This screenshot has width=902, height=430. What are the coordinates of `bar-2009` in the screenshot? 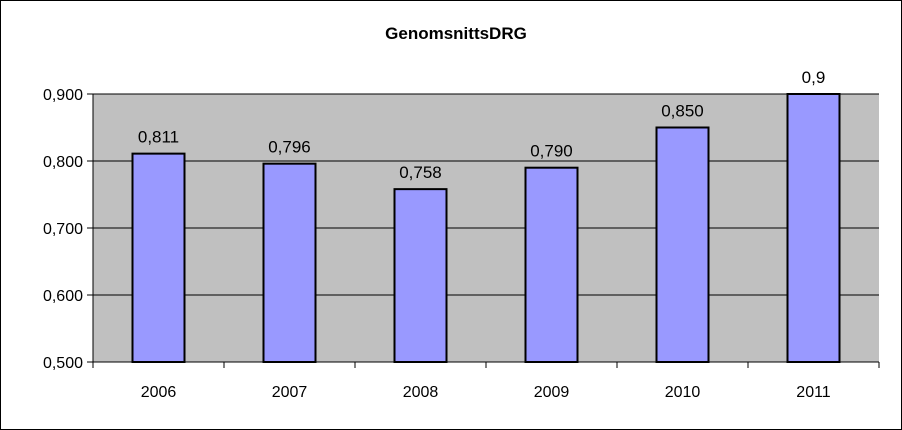 It's located at (551, 264).